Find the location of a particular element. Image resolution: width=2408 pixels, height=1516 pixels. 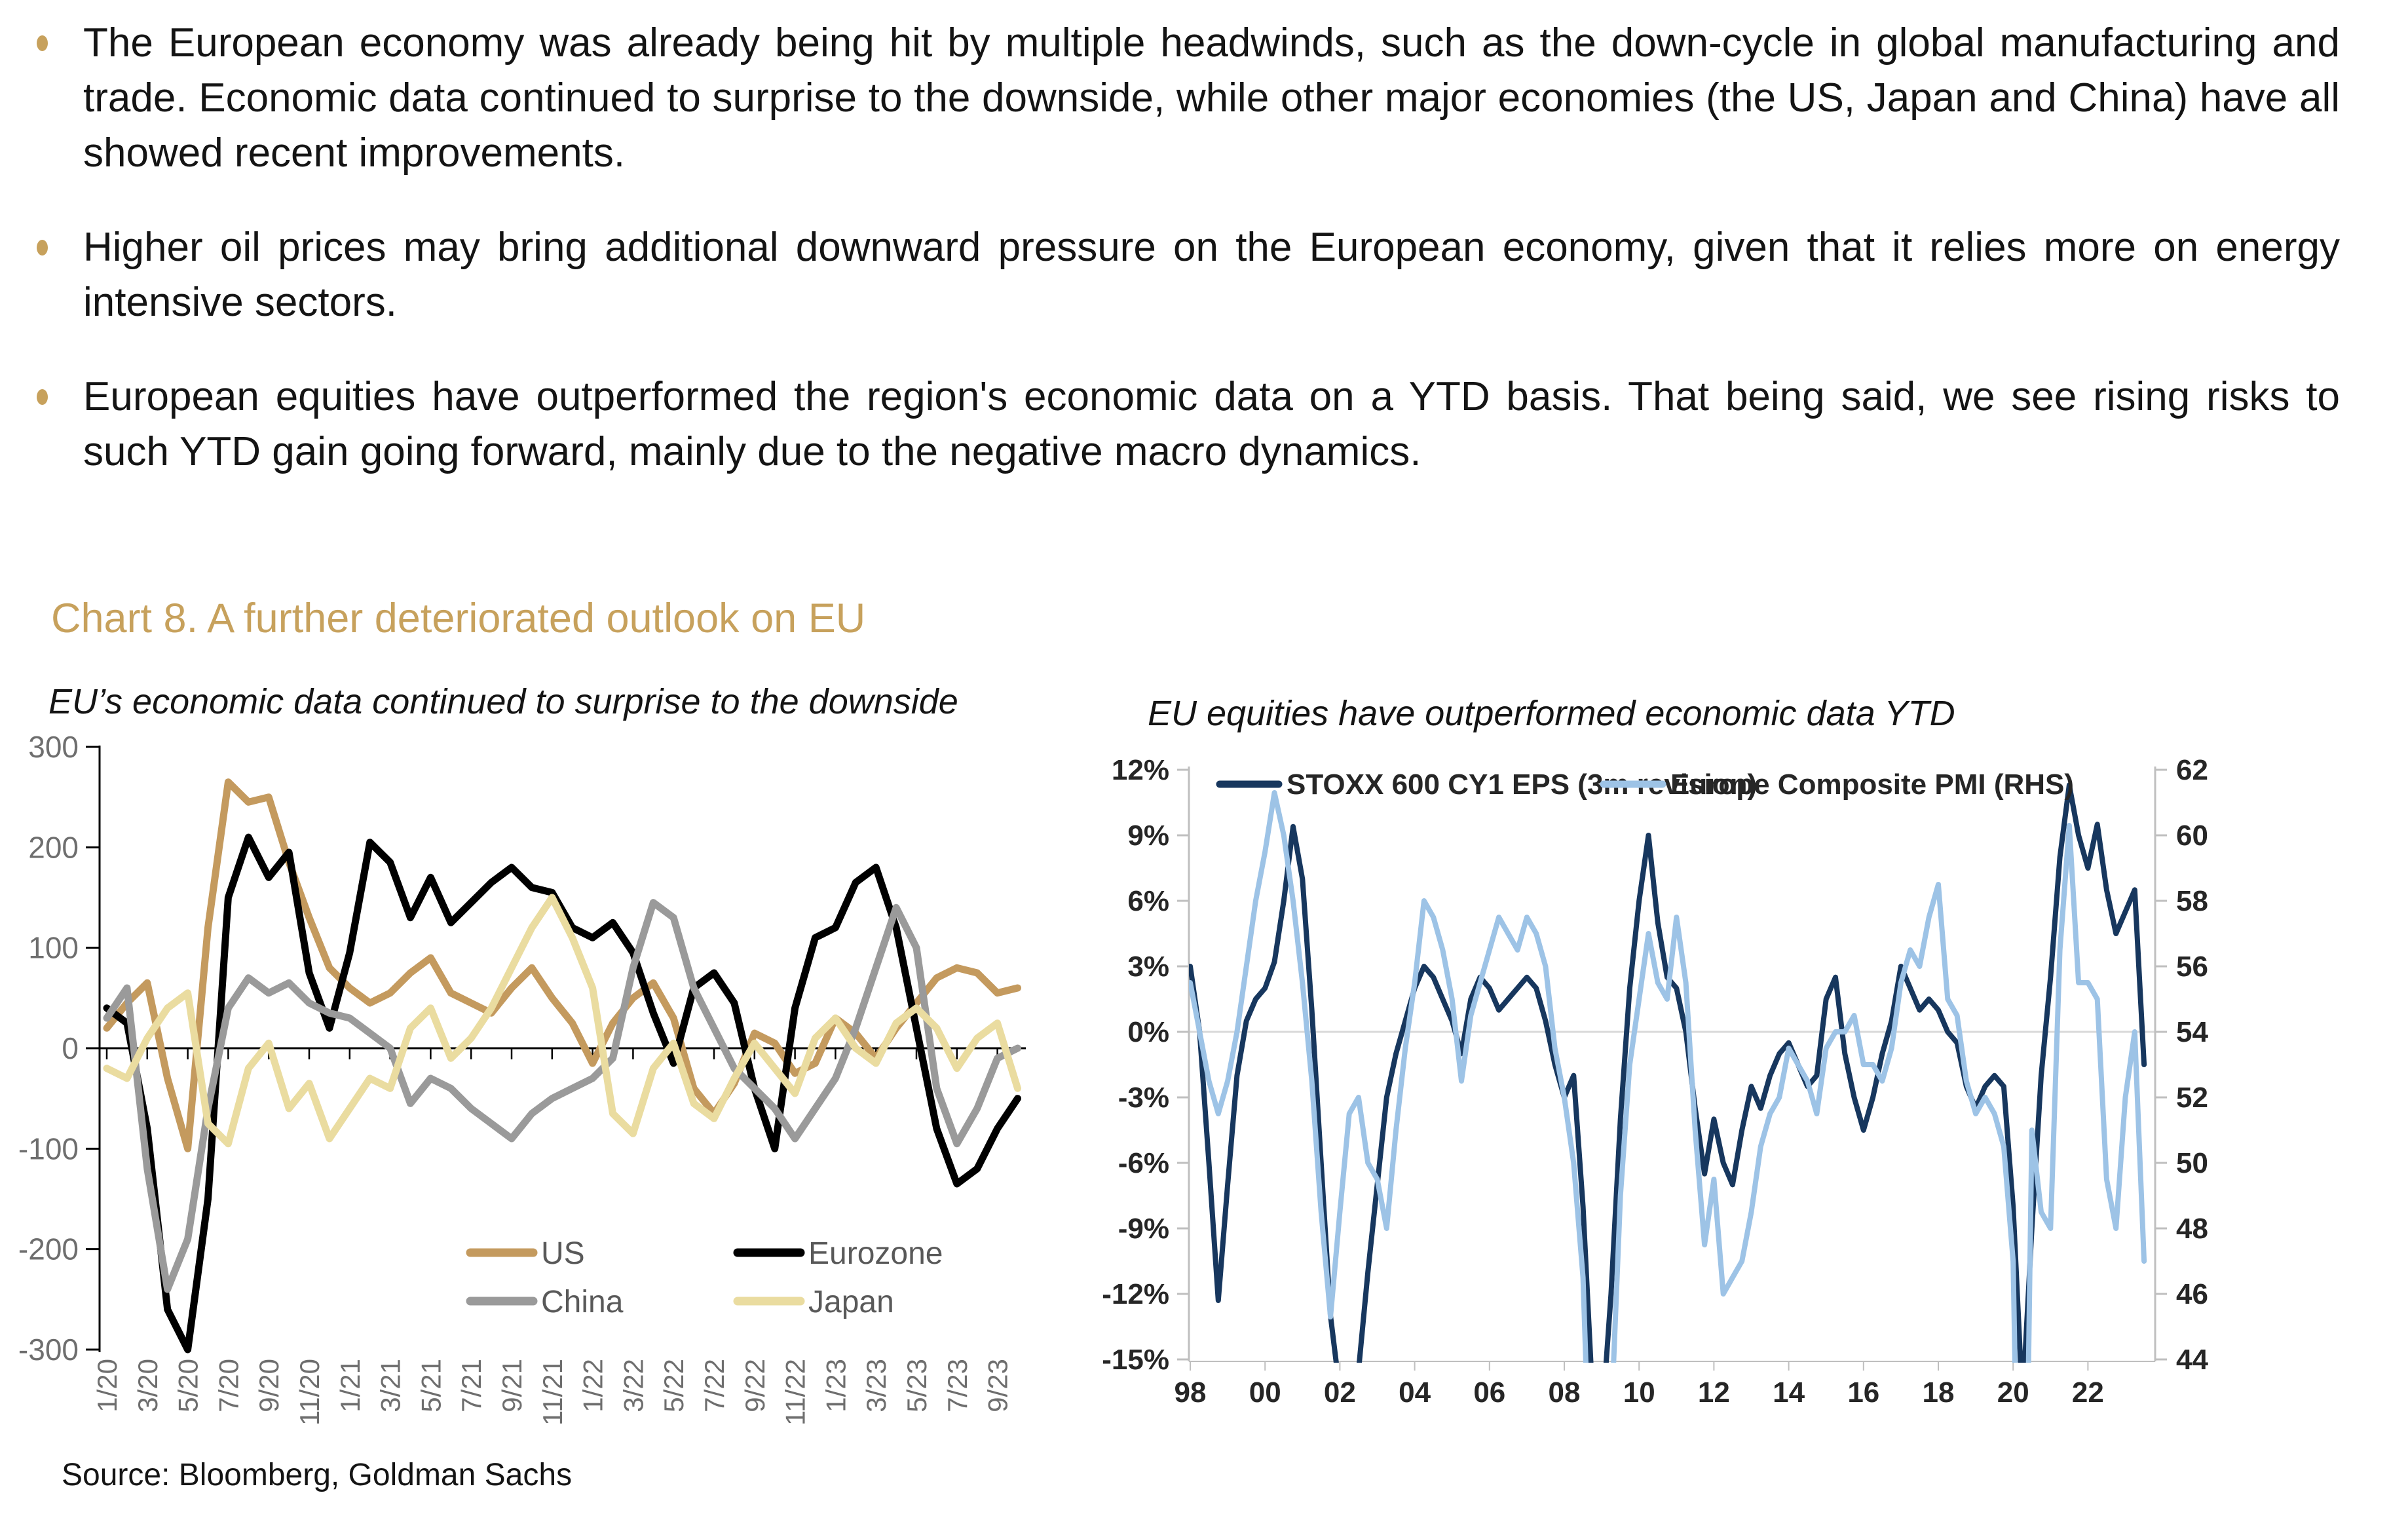

x-tick-label: 02 is located at coordinates (1340, 1392).